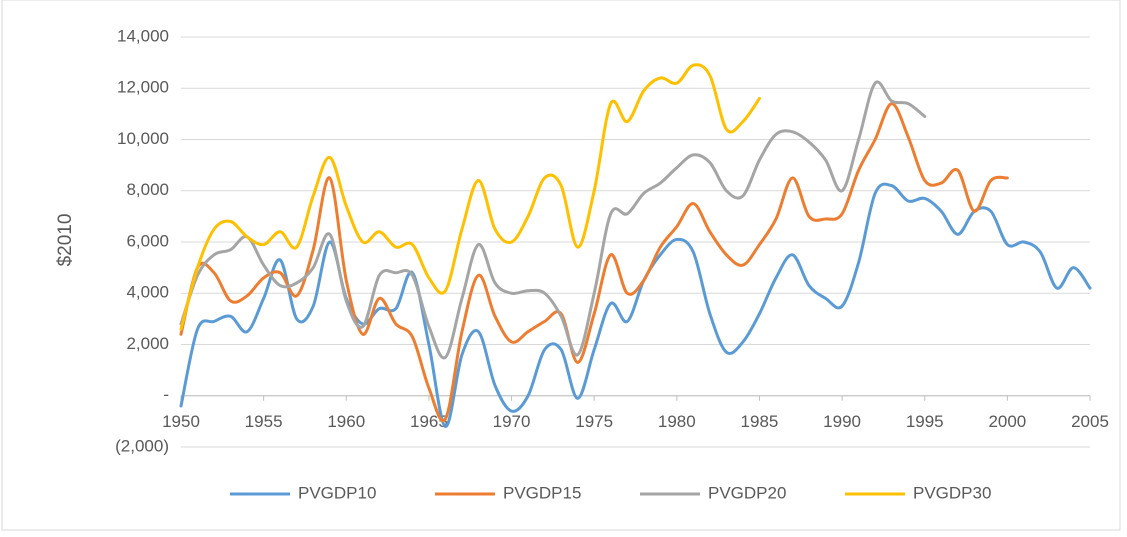  What do you see at coordinates (147, 343) in the screenshot?
I see `y-tick-label: 2,000` at bounding box center [147, 343].